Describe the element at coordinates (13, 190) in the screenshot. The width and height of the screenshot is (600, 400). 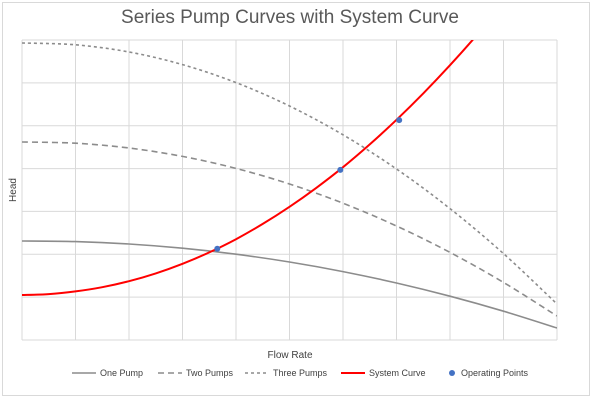
I see `y-axis-label: Head` at that location.